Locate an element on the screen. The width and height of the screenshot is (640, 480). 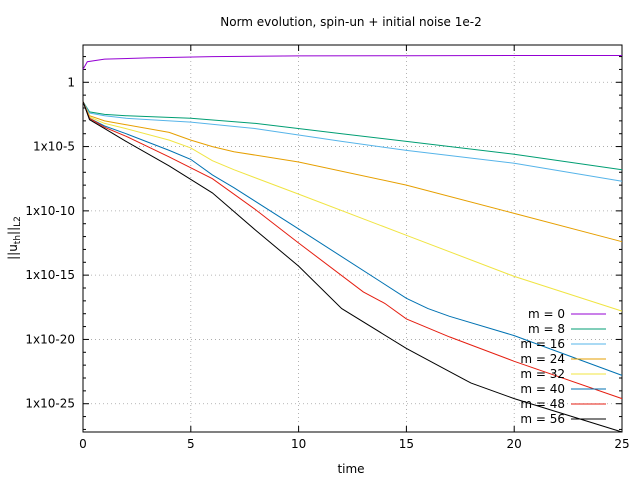
x-tick-label: 15 is located at coordinates (406, 444).